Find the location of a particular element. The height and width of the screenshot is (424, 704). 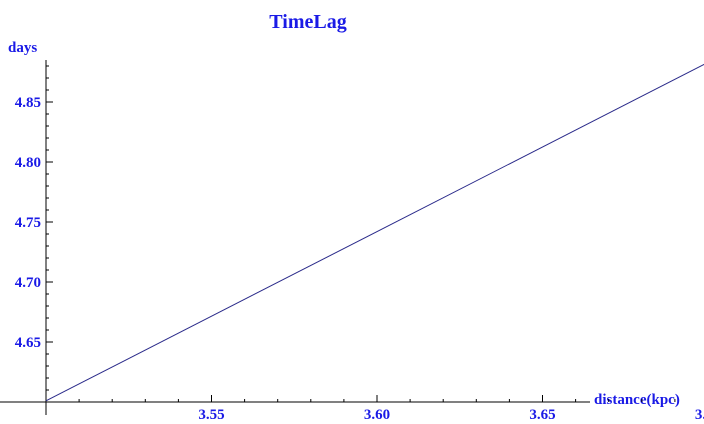

y-tick-label: 4.80 is located at coordinates (28, 163).